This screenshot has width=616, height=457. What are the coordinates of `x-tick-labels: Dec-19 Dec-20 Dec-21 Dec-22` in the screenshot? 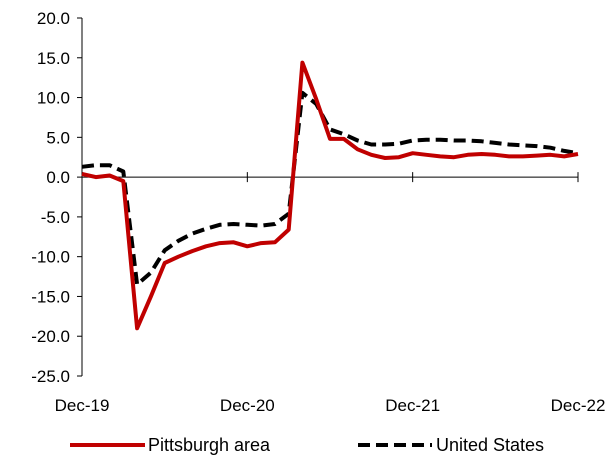 It's located at (330, 405).